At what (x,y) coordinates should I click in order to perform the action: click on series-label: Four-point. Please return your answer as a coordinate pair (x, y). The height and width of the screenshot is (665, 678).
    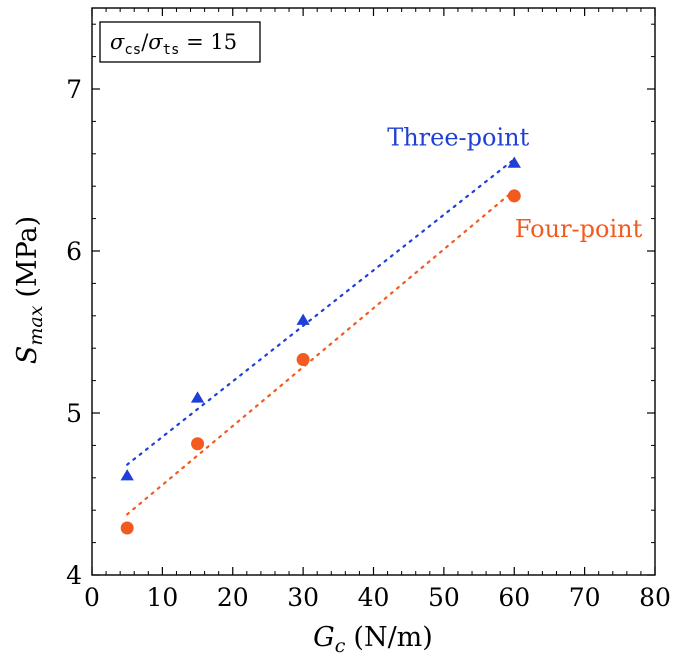
    Looking at the image, I should click on (579, 229).